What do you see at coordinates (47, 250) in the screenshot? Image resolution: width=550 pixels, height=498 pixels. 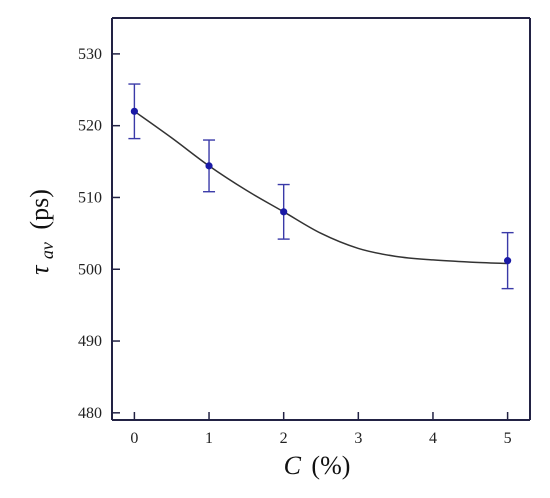 I see `y-axis-label-subscript: av` at bounding box center [47, 250].